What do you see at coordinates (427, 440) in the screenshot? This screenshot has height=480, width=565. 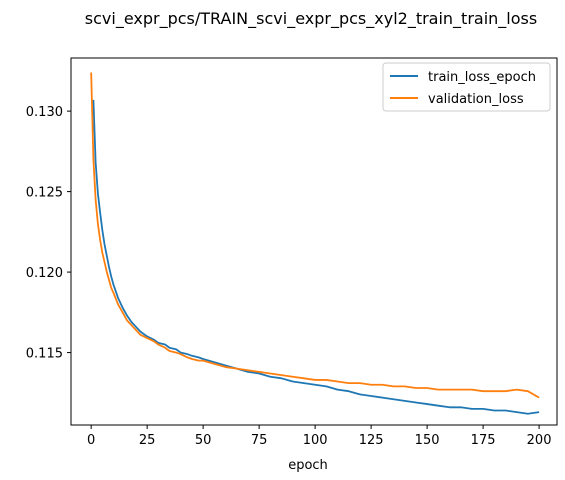 I see `x-tick-label: 150` at bounding box center [427, 440].